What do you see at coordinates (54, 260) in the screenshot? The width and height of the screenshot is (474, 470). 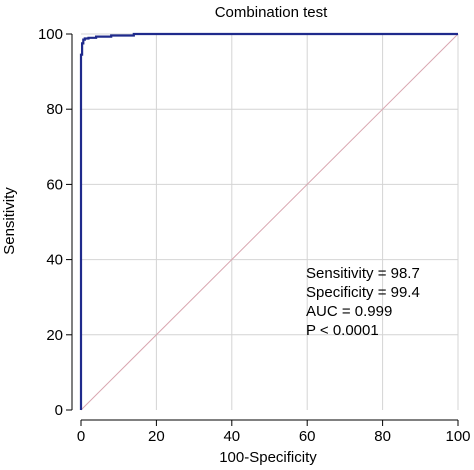 I see `y-tick-label: 40` at bounding box center [54, 260].